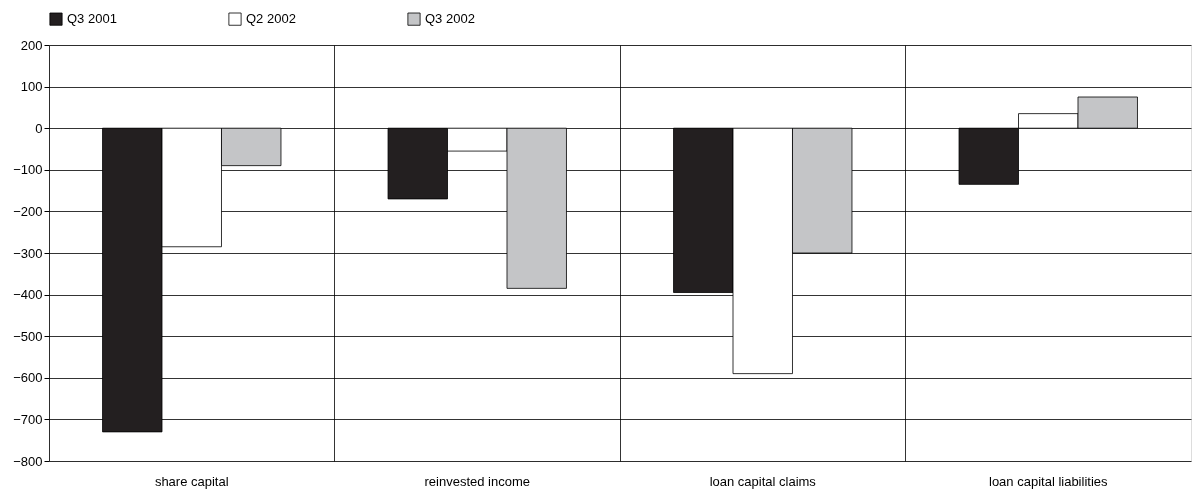 The height and width of the screenshot is (500, 1203). Describe the element at coordinates (191, 481) in the screenshot. I see `x-tick-label: share capital` at that location.